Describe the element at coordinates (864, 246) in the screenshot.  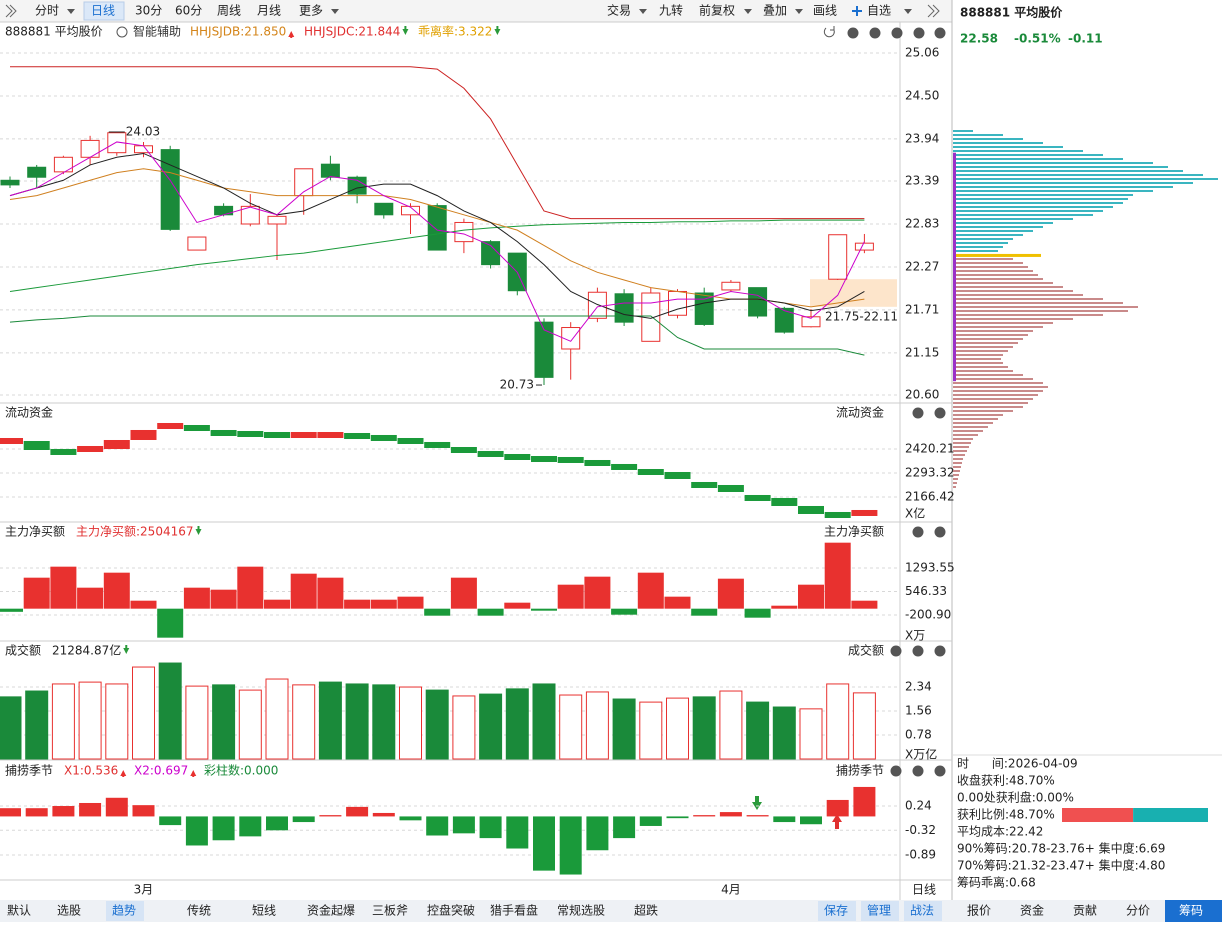
I see `candle-body` at that location.